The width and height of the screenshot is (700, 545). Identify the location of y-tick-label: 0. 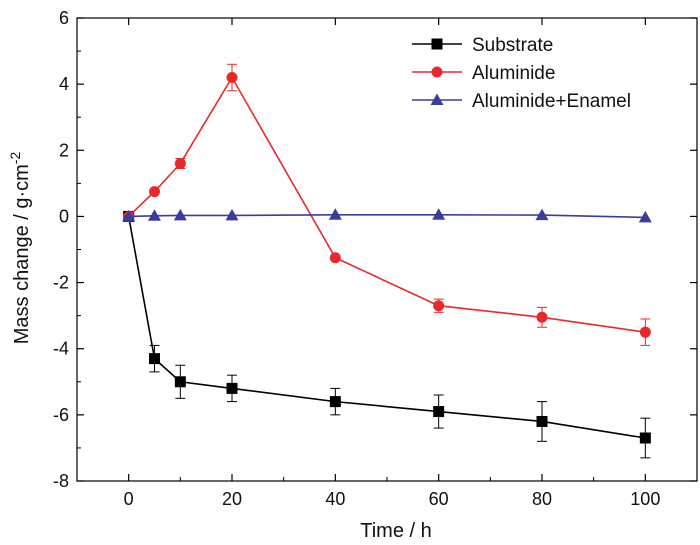
(64, 216).